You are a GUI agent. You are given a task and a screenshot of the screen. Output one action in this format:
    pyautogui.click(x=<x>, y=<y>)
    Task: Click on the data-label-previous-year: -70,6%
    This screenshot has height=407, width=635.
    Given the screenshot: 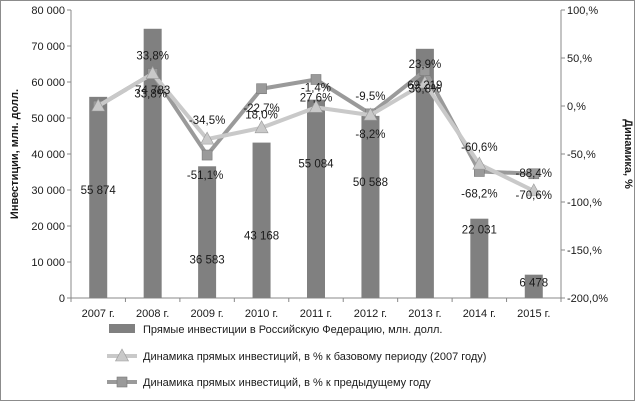 What is the action you would take?
    pyautogui.click(x=534, y=196)
    